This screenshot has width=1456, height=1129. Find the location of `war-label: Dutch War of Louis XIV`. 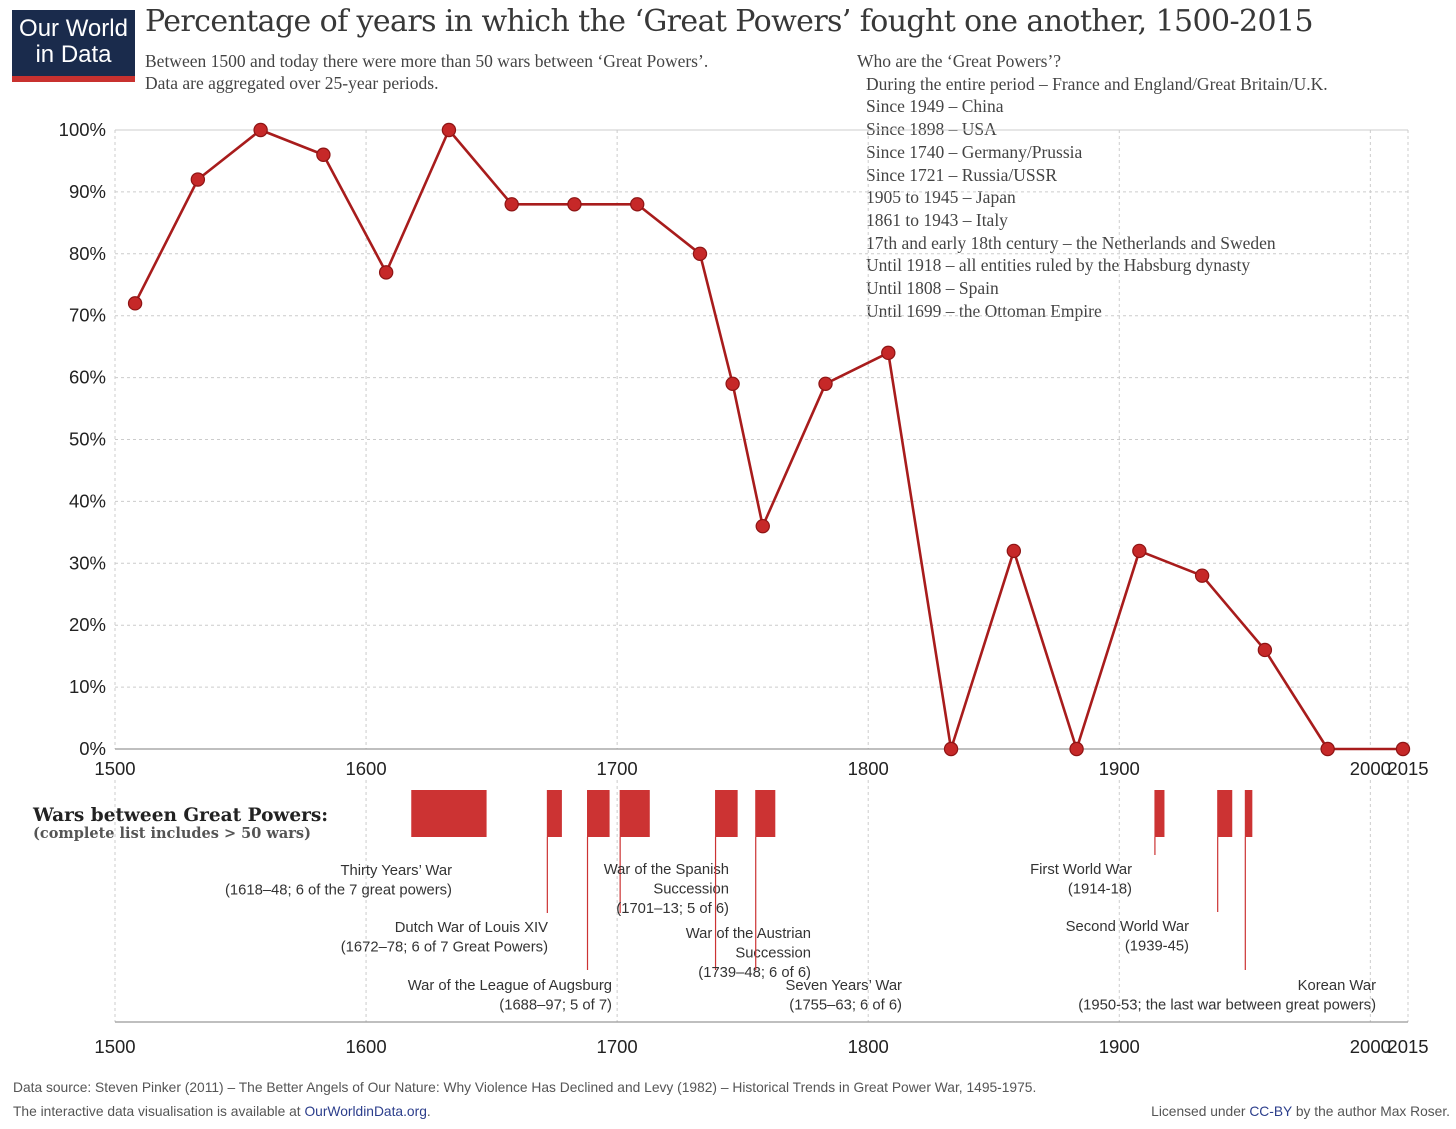

war-label: Dutch War of Louis XIV is located at coordinates (471, 928).